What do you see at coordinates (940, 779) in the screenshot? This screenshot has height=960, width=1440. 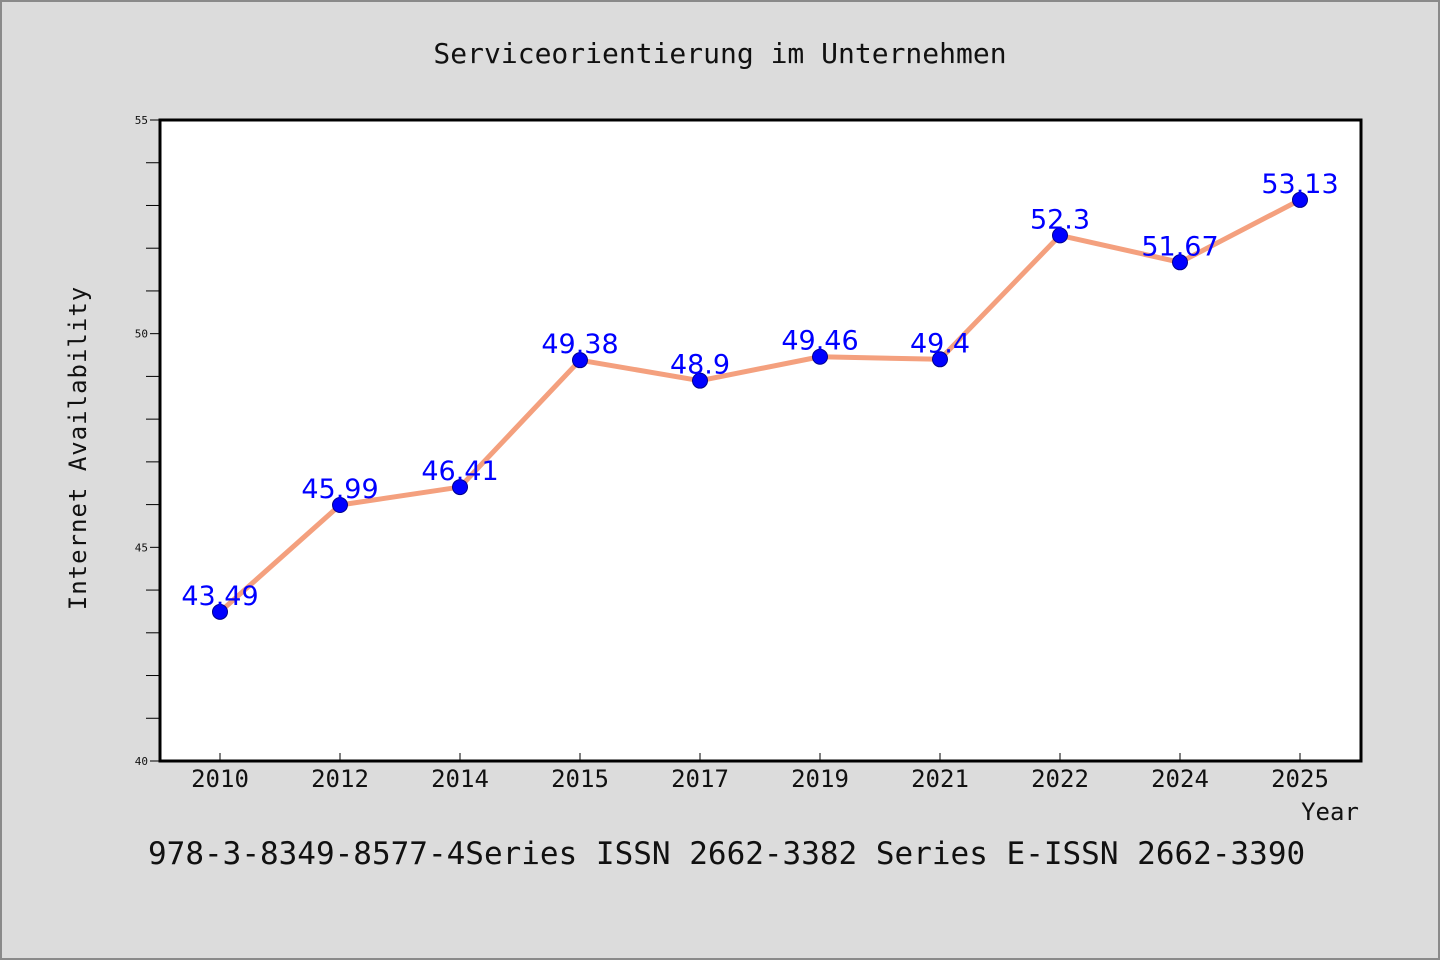 I see `x-tick-label: 2021` at bounding box center [940, 779].